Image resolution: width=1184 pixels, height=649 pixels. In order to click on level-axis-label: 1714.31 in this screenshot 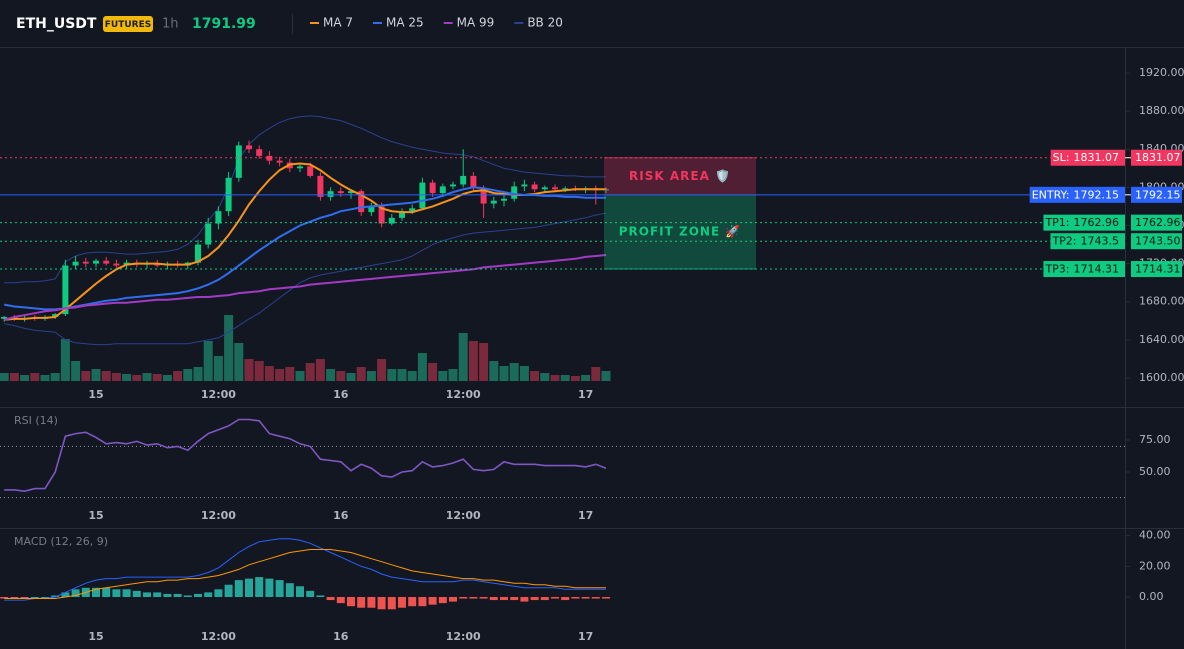, I will do `click(1158, 269)`.